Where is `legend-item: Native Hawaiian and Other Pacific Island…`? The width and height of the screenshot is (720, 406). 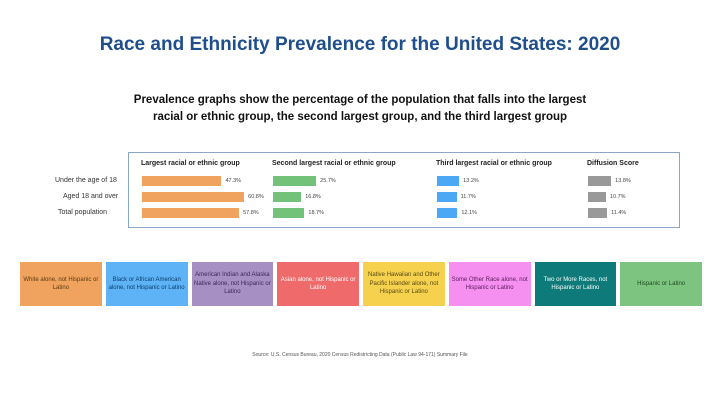 legend-item: Native Hawaiian and Other Pacific Island… is located at coordinates (404, 284).